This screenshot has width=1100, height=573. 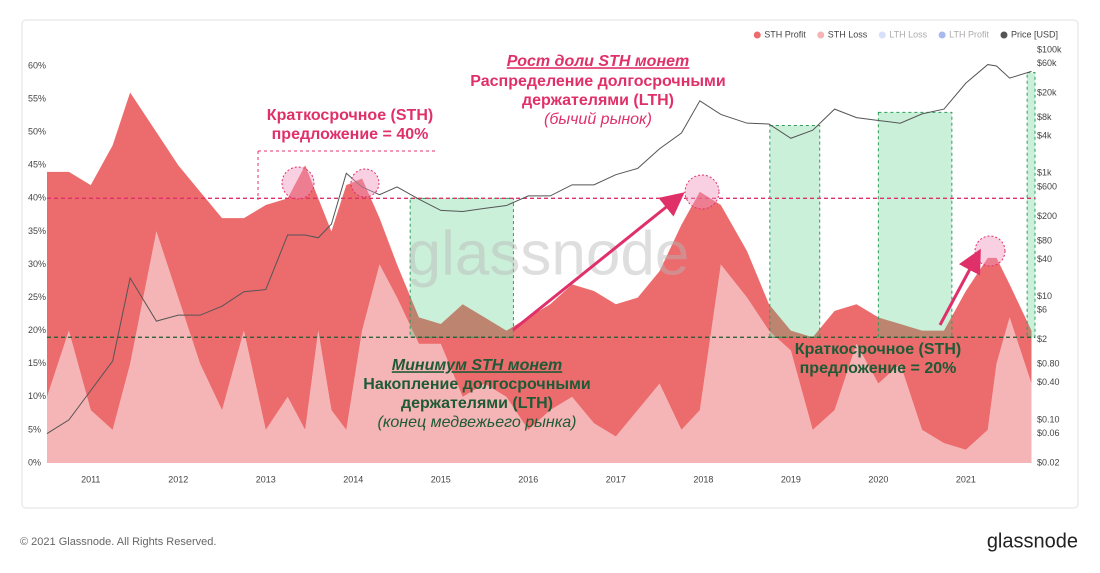 What do you see at coordinates (878, 368) in the screenshot?
I see `annotation: предложение = 20%` at bounding box center [878, 368].